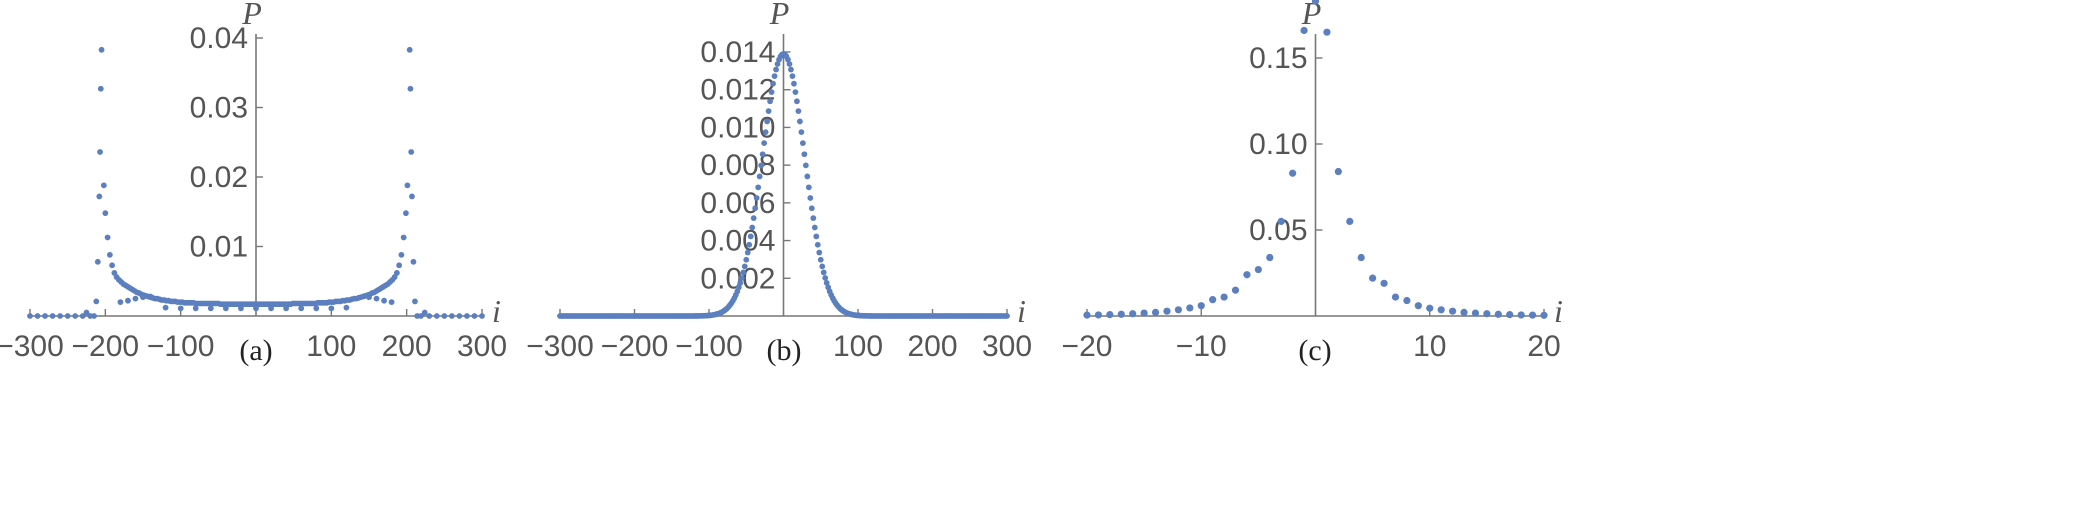  What do you see at coordinates (779, 15) in the screenshot?
I see `panel-b-y-axis-label: P` at bounding box center [779, 15].